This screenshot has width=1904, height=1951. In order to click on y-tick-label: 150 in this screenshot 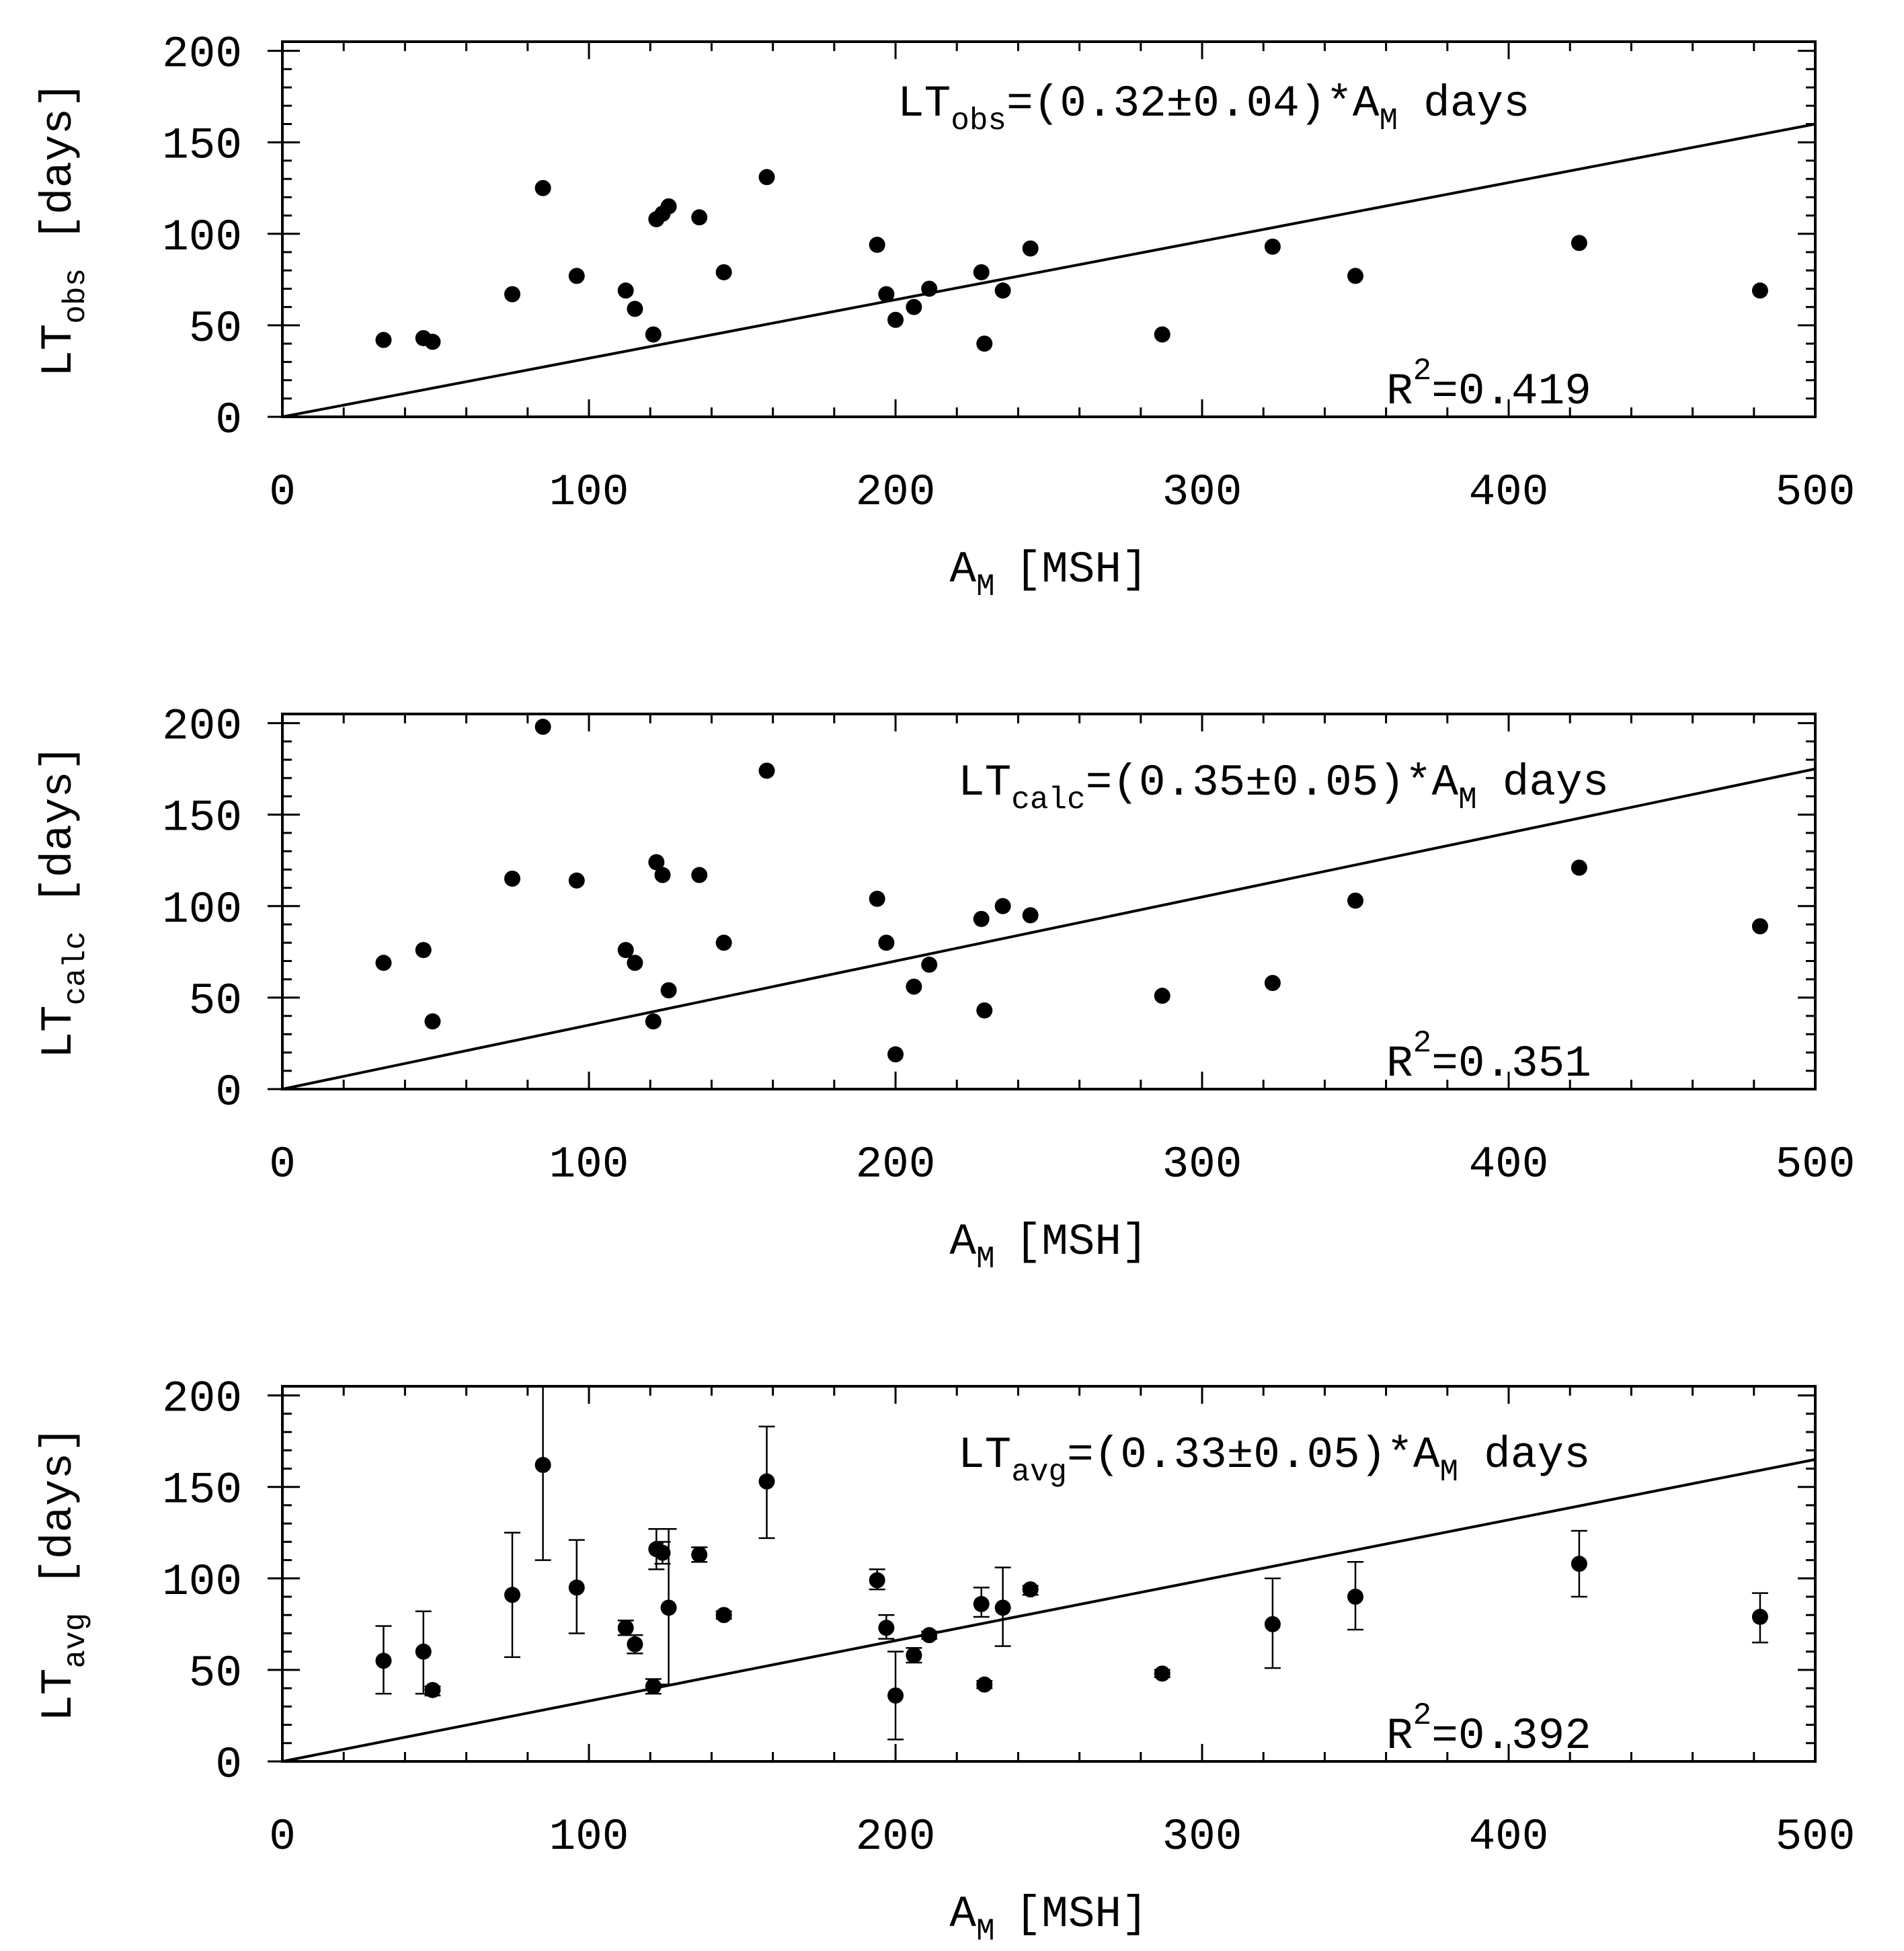, I will do `click(202, 818)`.